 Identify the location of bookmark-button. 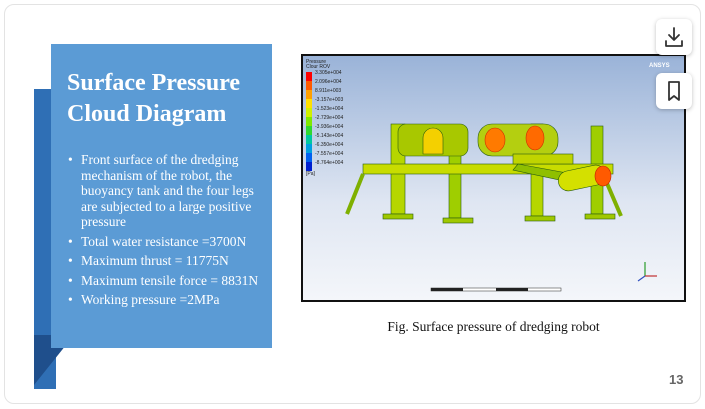
(674, 91).